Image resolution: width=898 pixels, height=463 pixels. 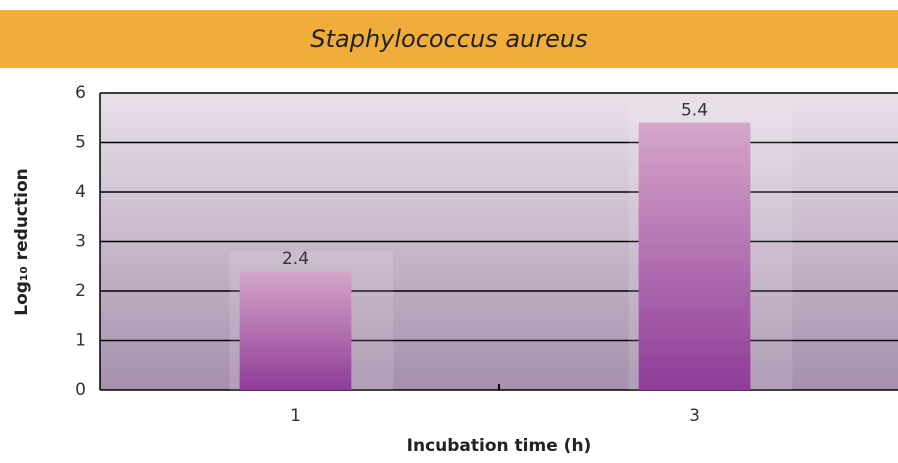 I want to click on y-tick-label: 6, so click(x=80, y=93).